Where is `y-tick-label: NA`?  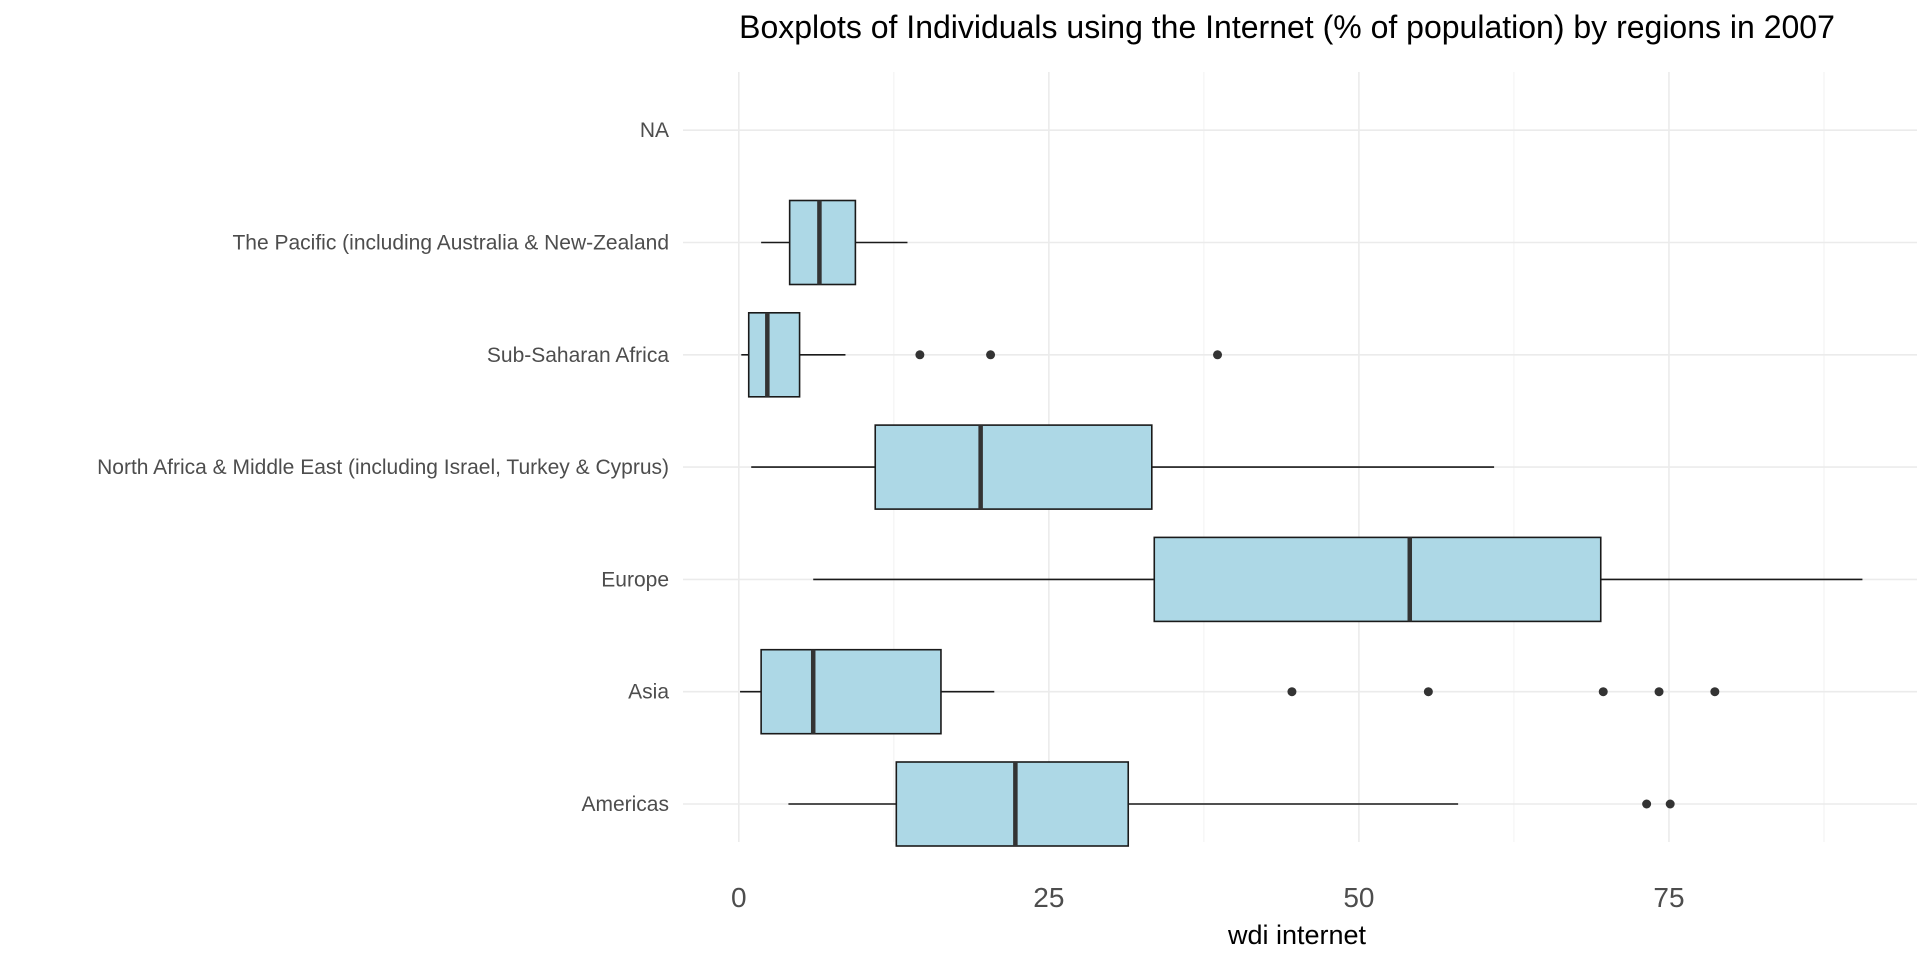 y-tick-label: NA is located at coordinates (654, 130).